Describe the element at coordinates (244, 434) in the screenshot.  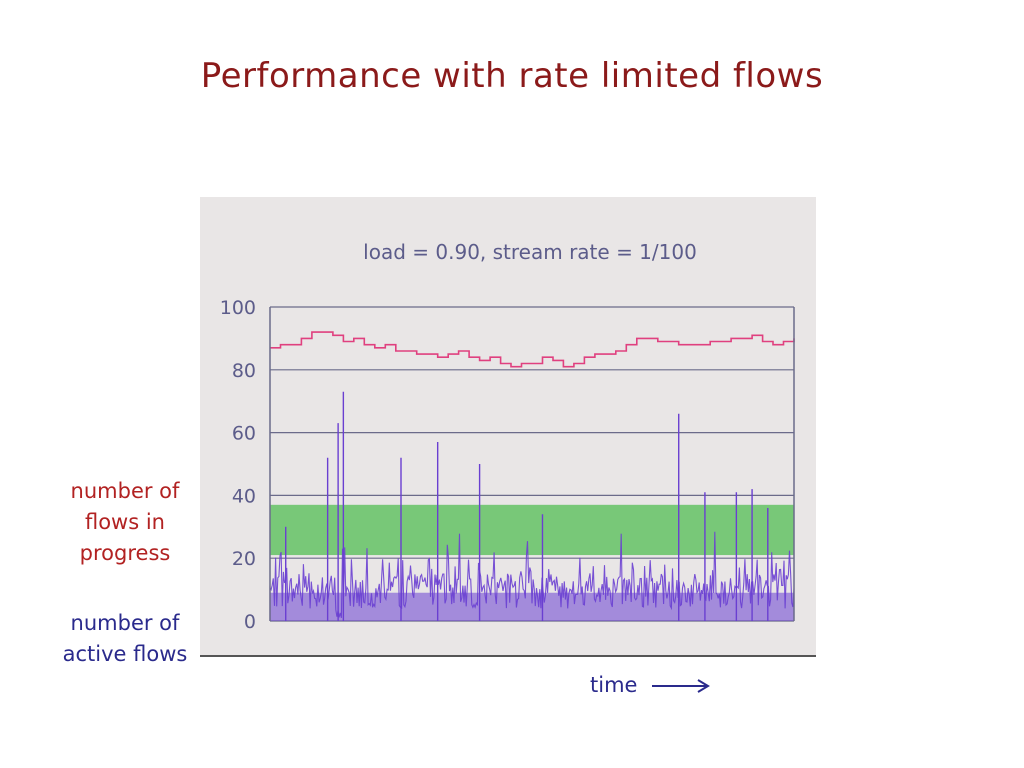
I see `y-tick-label: 60` at that location.